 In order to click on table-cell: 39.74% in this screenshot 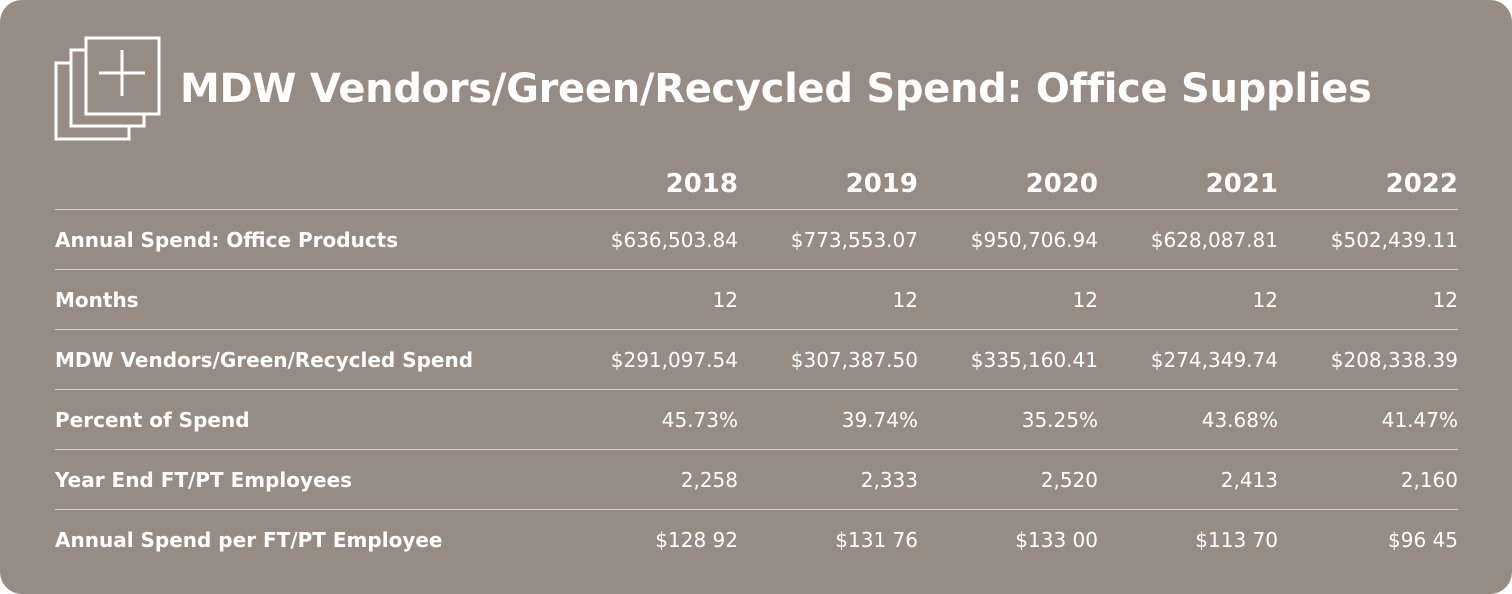, I will do `click(828, 419)`.